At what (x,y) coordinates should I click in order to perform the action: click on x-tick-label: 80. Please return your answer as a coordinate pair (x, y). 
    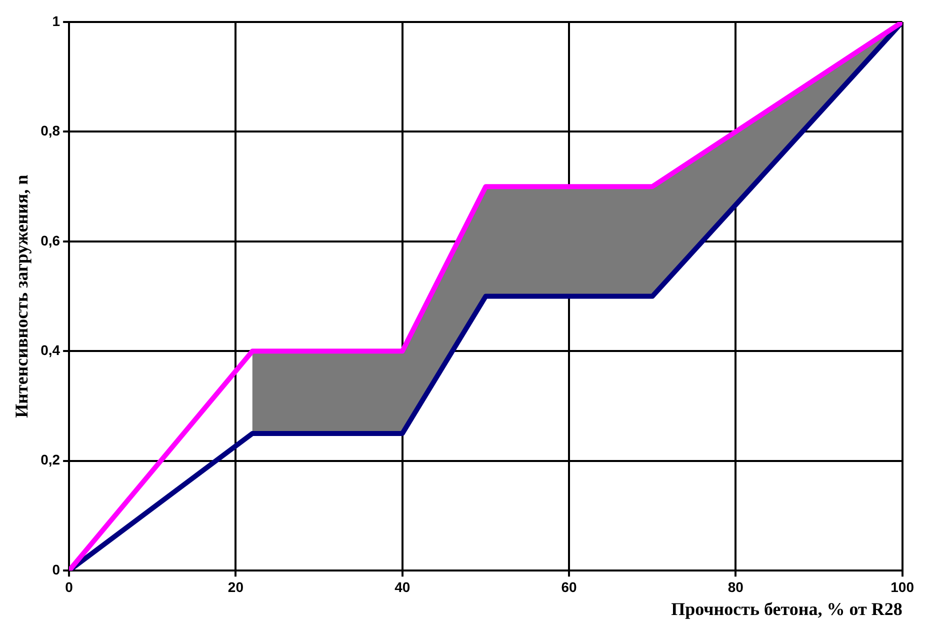
    Looking at the image, I should click on (736, 586).